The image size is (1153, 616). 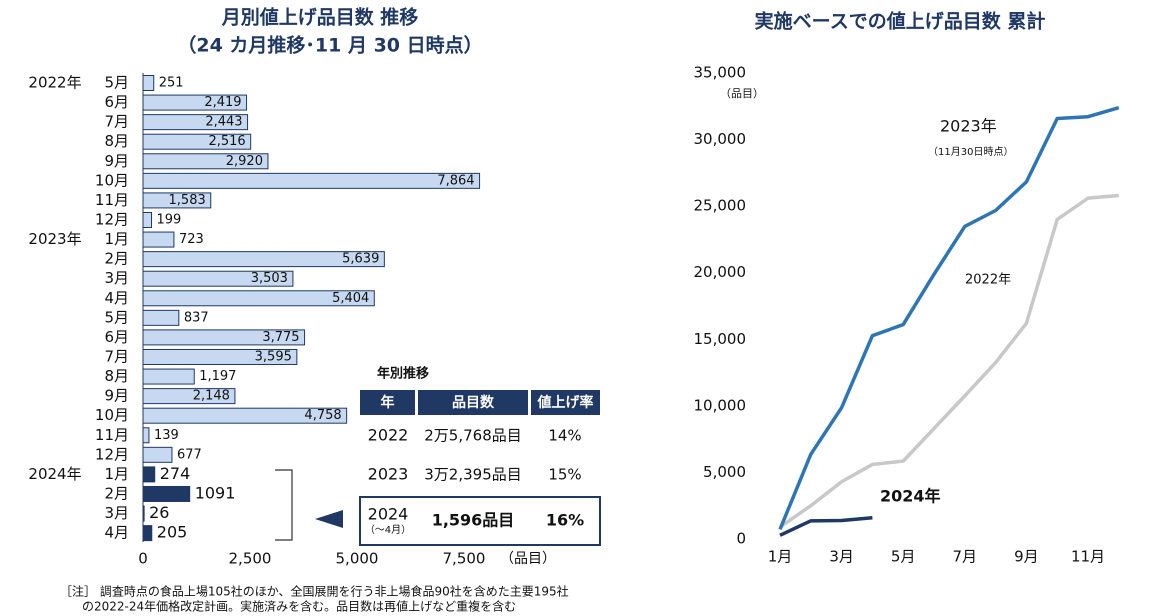 I want to click on y-unit: （品目）, so click(x=742, y=93).